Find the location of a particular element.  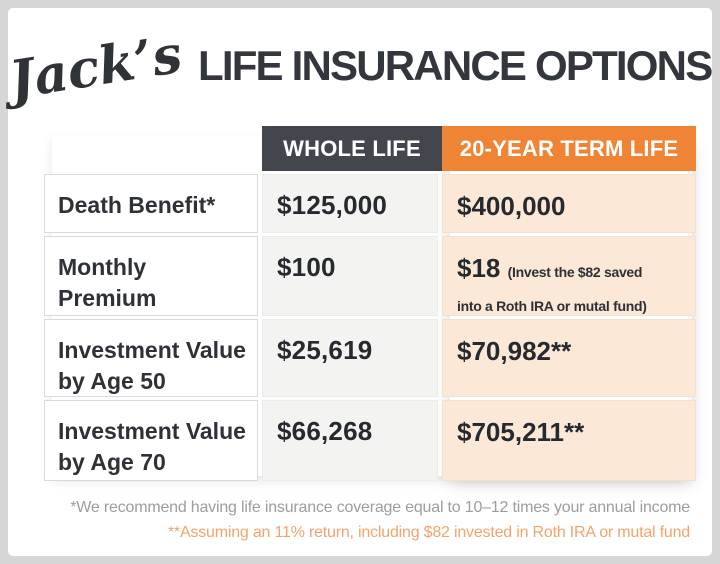

row-label-investment-age-50: Investment Value by Age 50 is located at coordinates (151, 358).